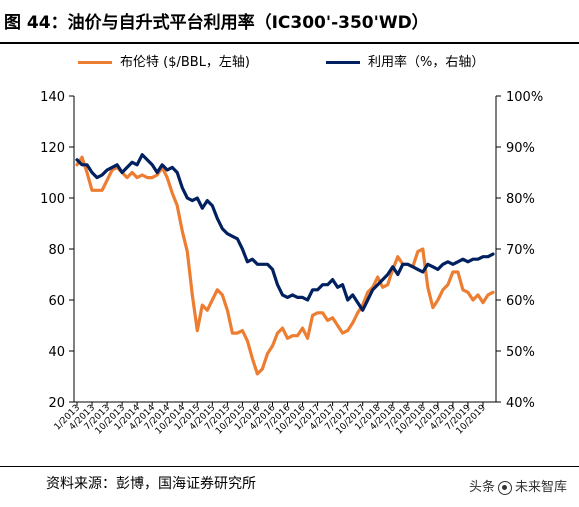  I want to click on y-left-tick-label: 40, so click(56, 352).